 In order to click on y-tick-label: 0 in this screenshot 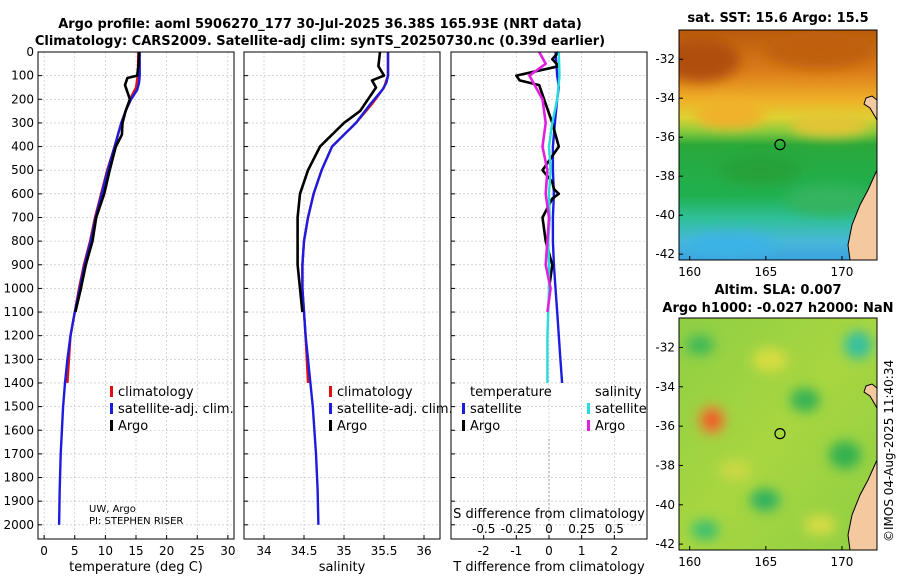, I will do `click(30, 52)`.